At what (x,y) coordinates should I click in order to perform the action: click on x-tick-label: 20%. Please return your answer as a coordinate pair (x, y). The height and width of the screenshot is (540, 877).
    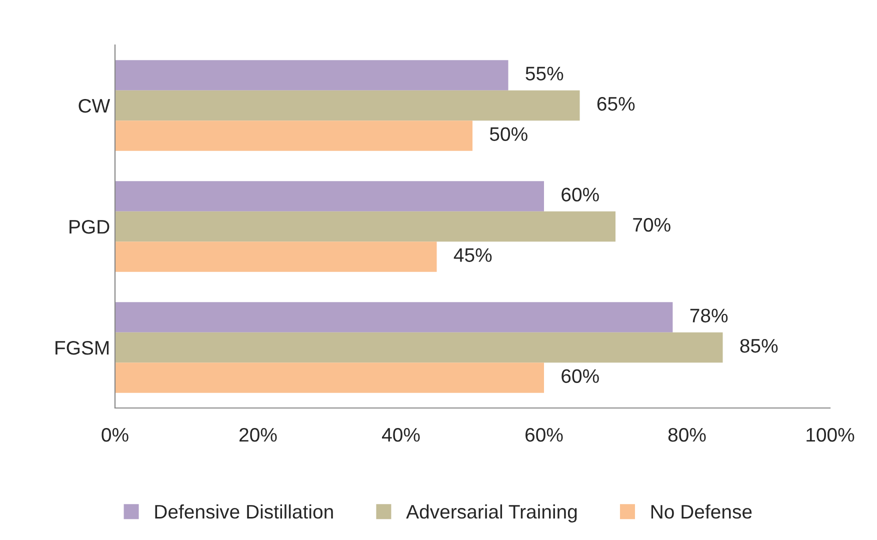
    Looking at the image, I should click on (258, 435).